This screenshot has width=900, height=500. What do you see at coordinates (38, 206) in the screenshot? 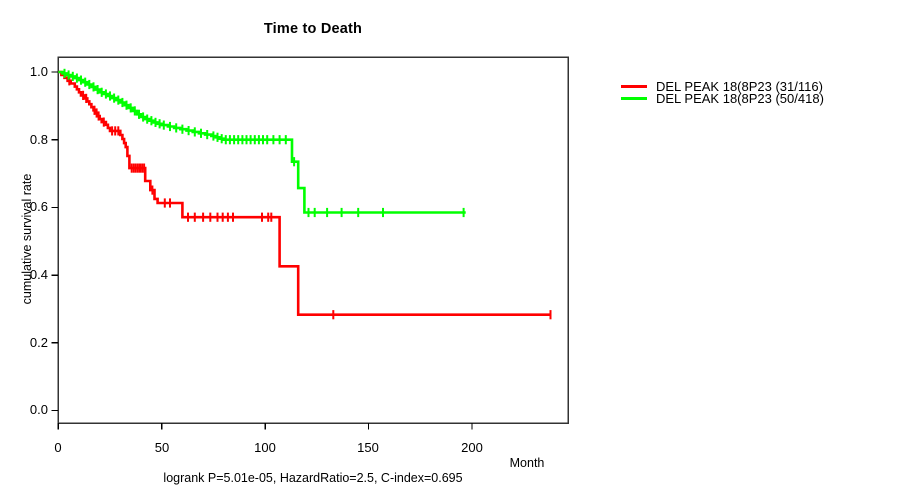
I see `y-tick-label-0.6: 0.6` at bounding box center [38, 206].